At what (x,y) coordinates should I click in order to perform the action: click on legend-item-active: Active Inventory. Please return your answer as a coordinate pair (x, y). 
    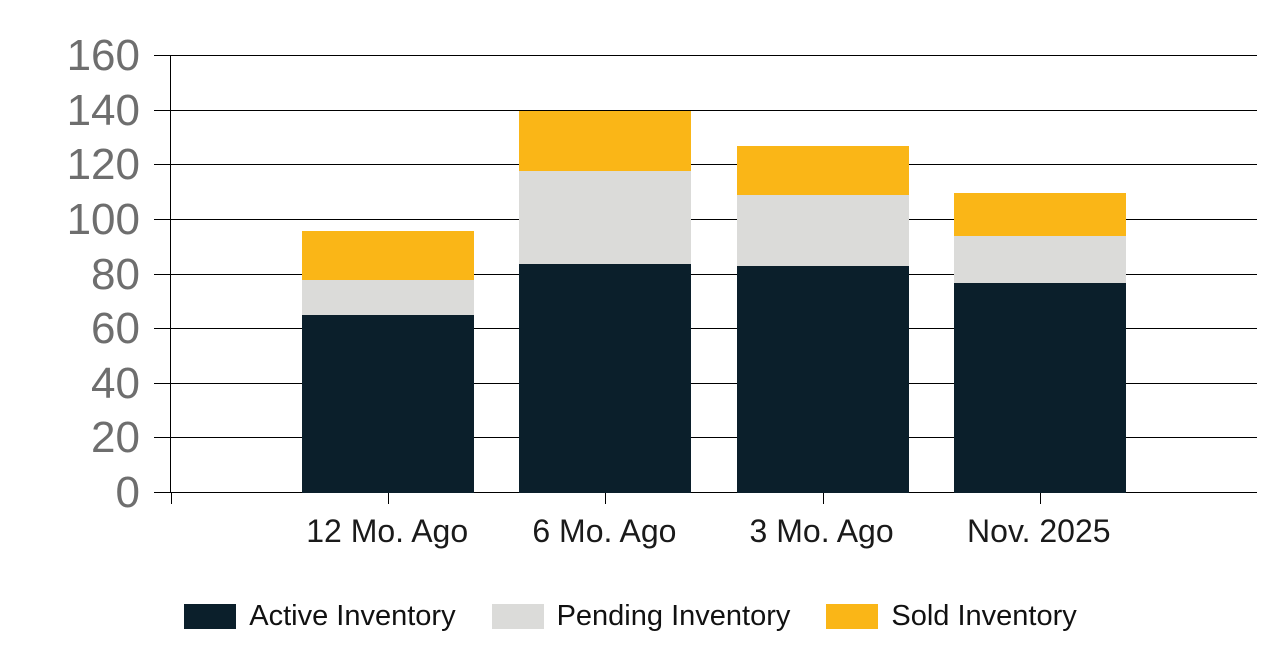
    Looking at the image, I should click on (320, 615).